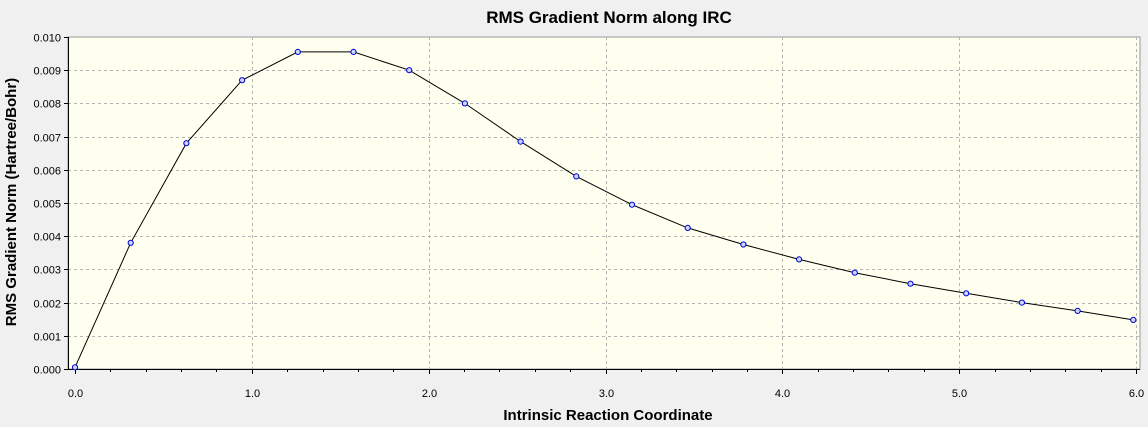  I want to click on y-tick-label: 0.005, so click(47, 205).